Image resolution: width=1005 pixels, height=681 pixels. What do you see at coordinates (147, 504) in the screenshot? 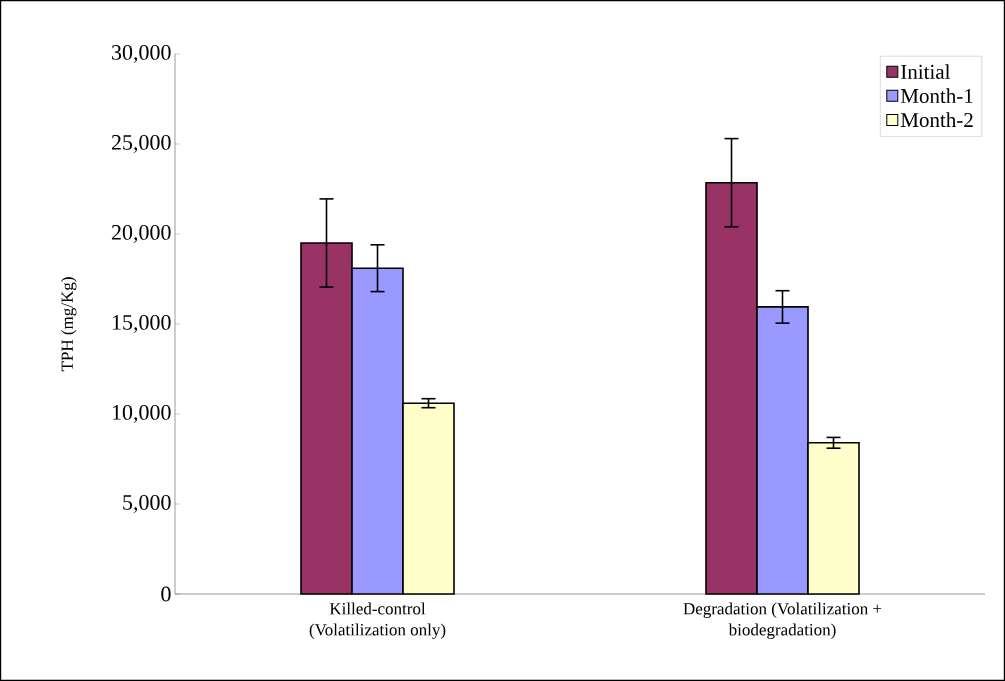
I see `y-tick-label: 5,000` at bounding box center [147, 504].